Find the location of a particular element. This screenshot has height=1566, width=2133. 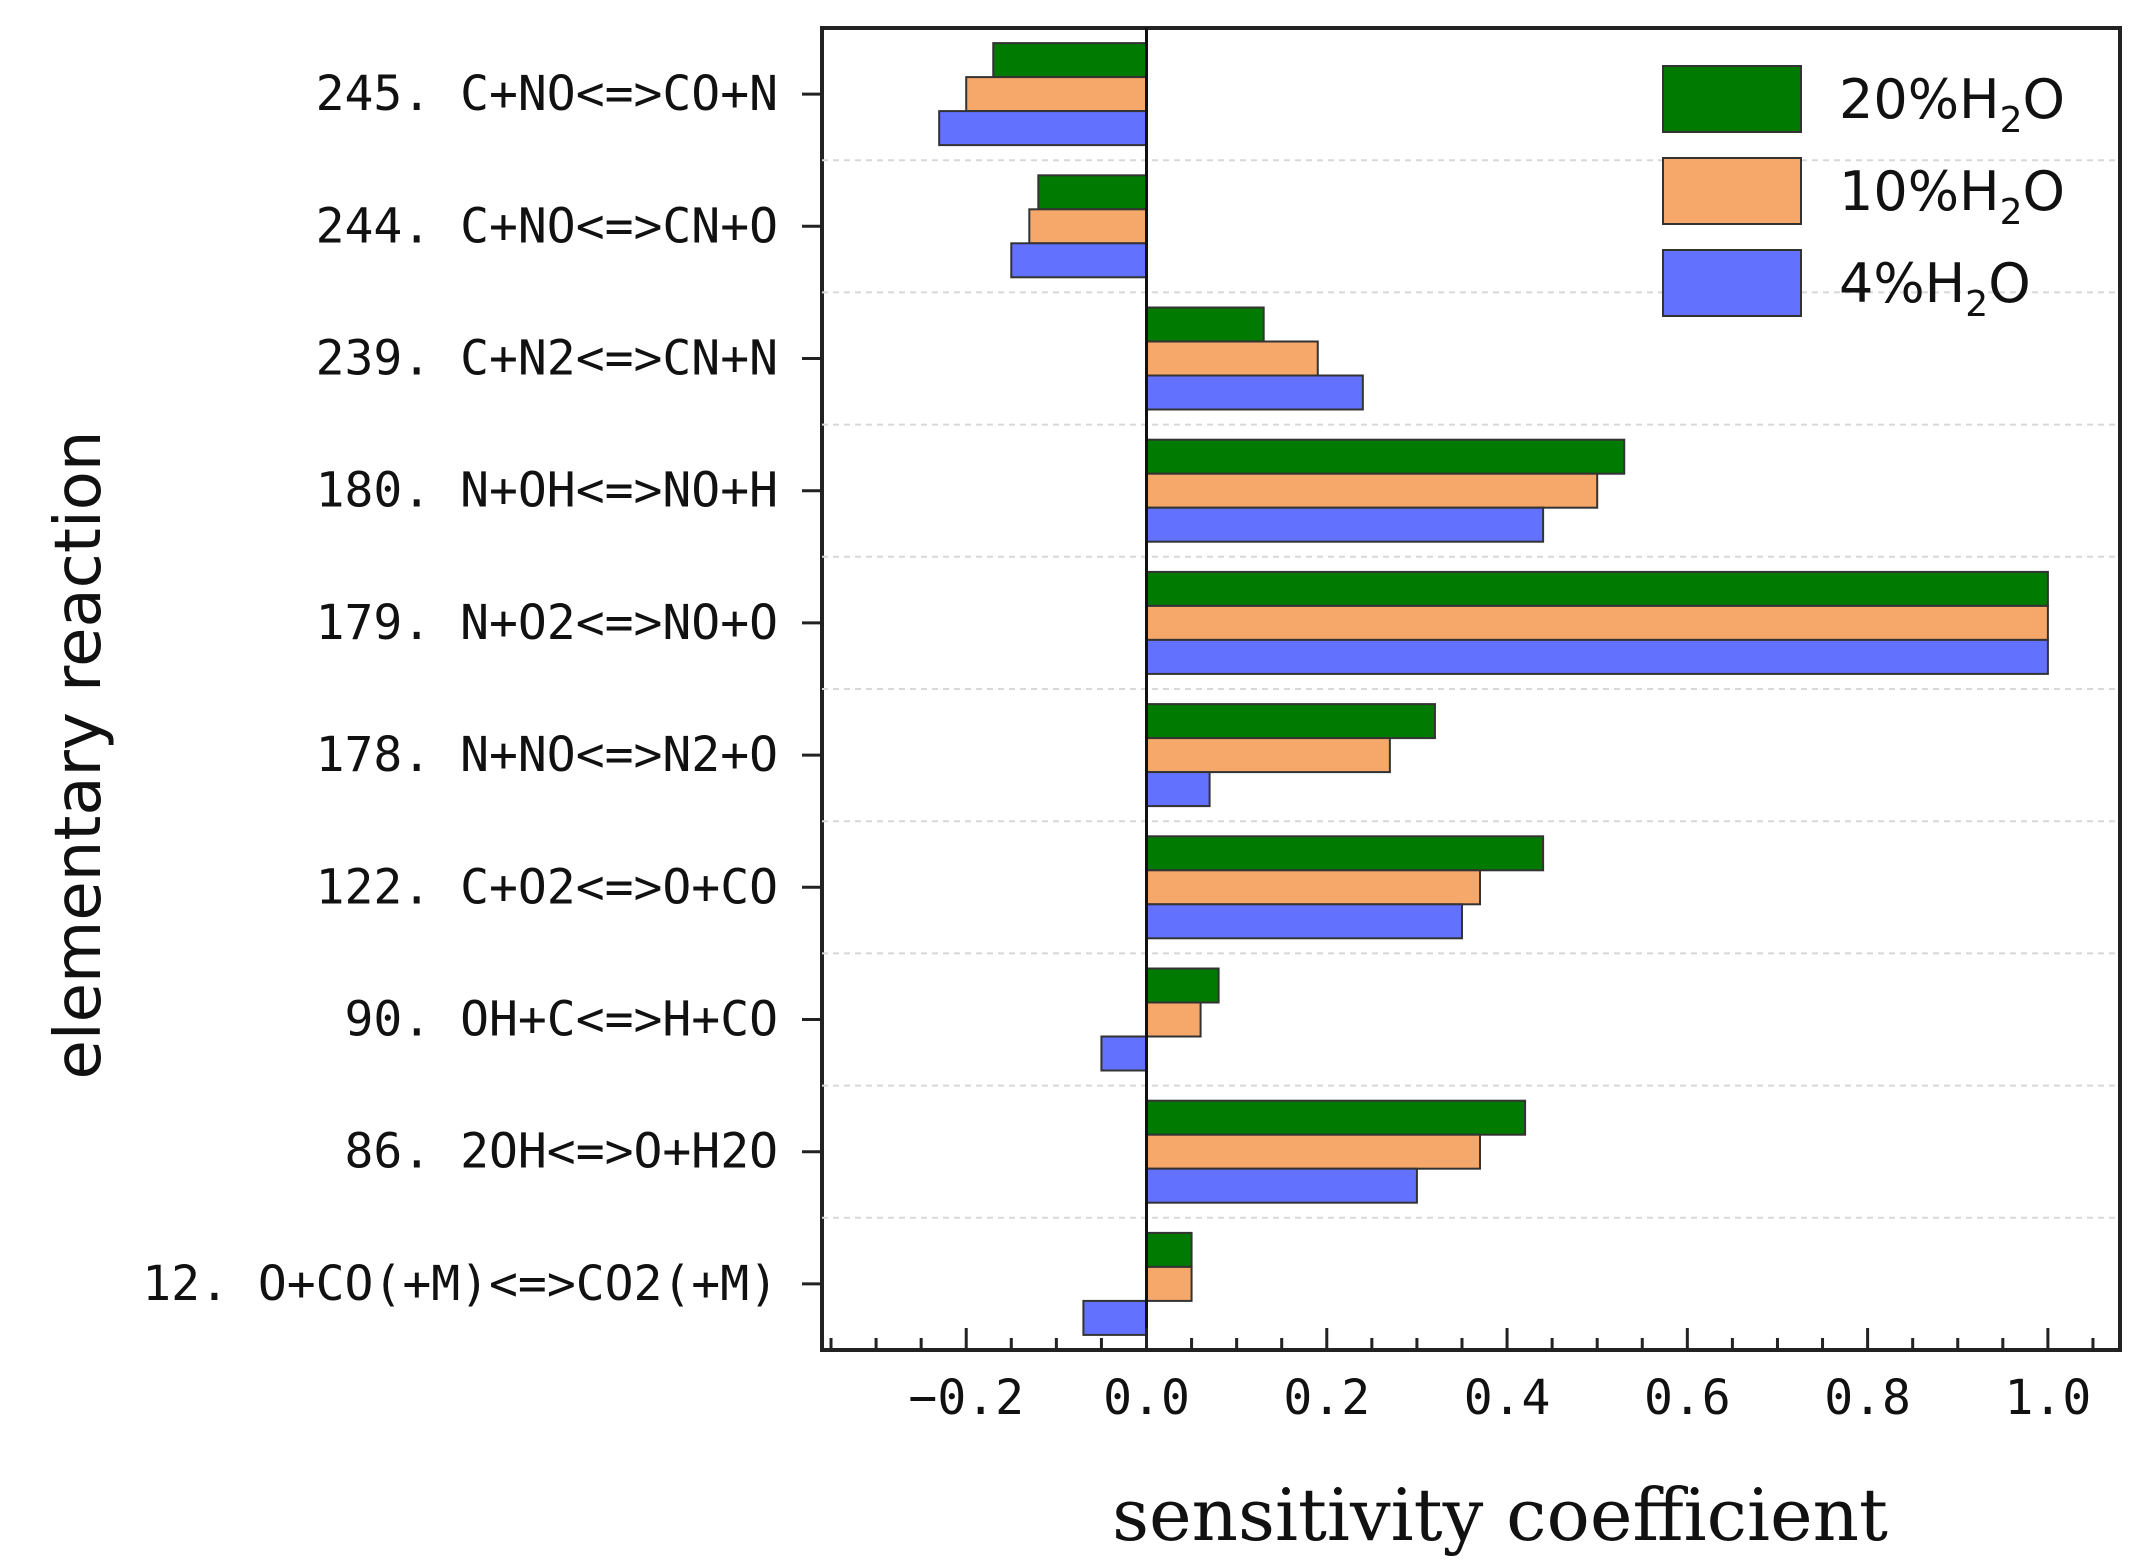

category-label: 239. C+N2<=>CN+N is located at coordinates (547, 359).